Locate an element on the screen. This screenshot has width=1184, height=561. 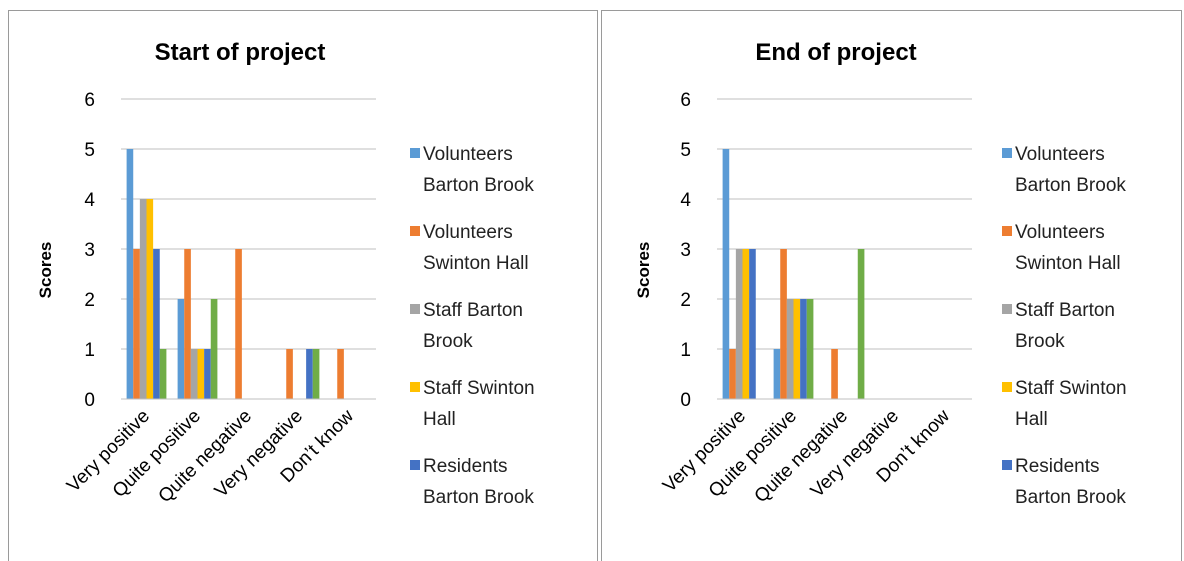
start-y-tick-label: 2 is located at coordinates (89, 300).